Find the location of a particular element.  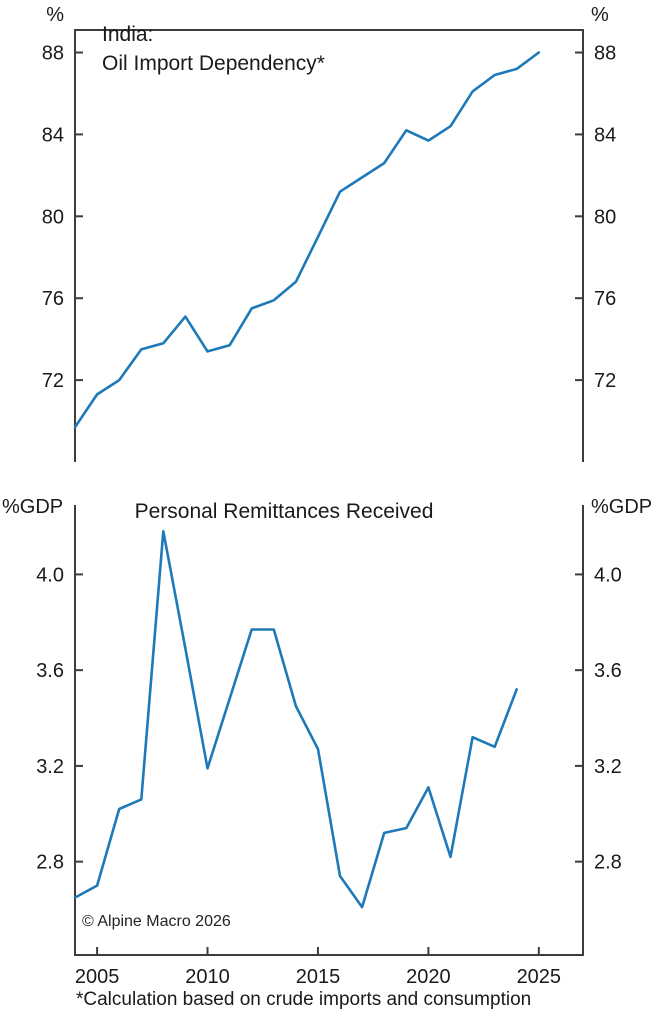

bottom-panel-x-tick-label: 2015 is located at coordinates (318, 977).